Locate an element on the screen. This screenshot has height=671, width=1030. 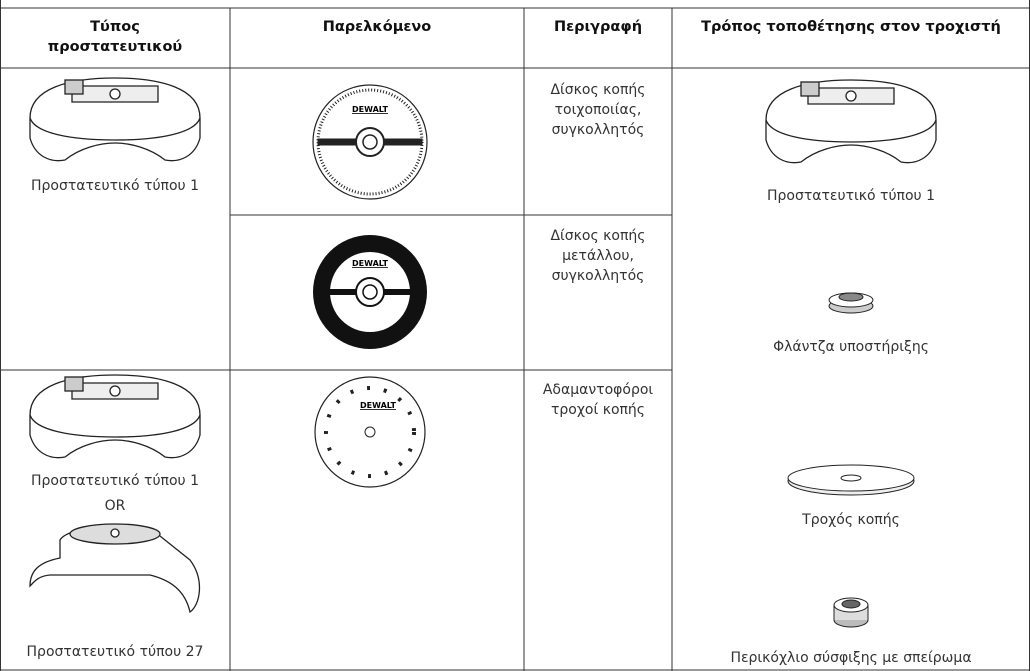
description: Αδαμαντοφόροι τροχοί κοπής is located at coordinates (598, 400).